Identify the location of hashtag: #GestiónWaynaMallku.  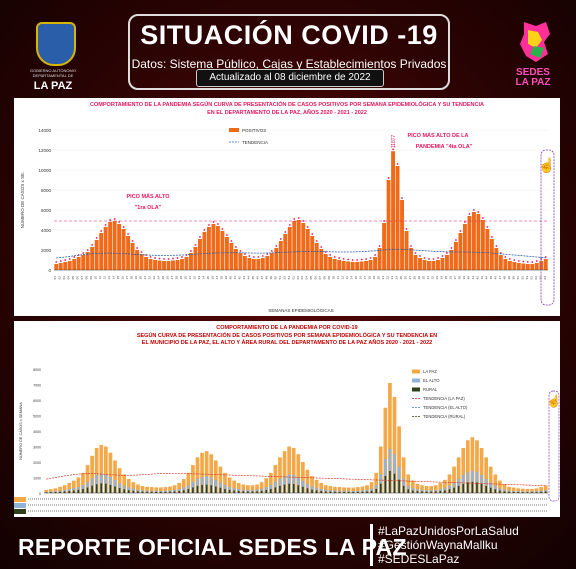
(438, 545).